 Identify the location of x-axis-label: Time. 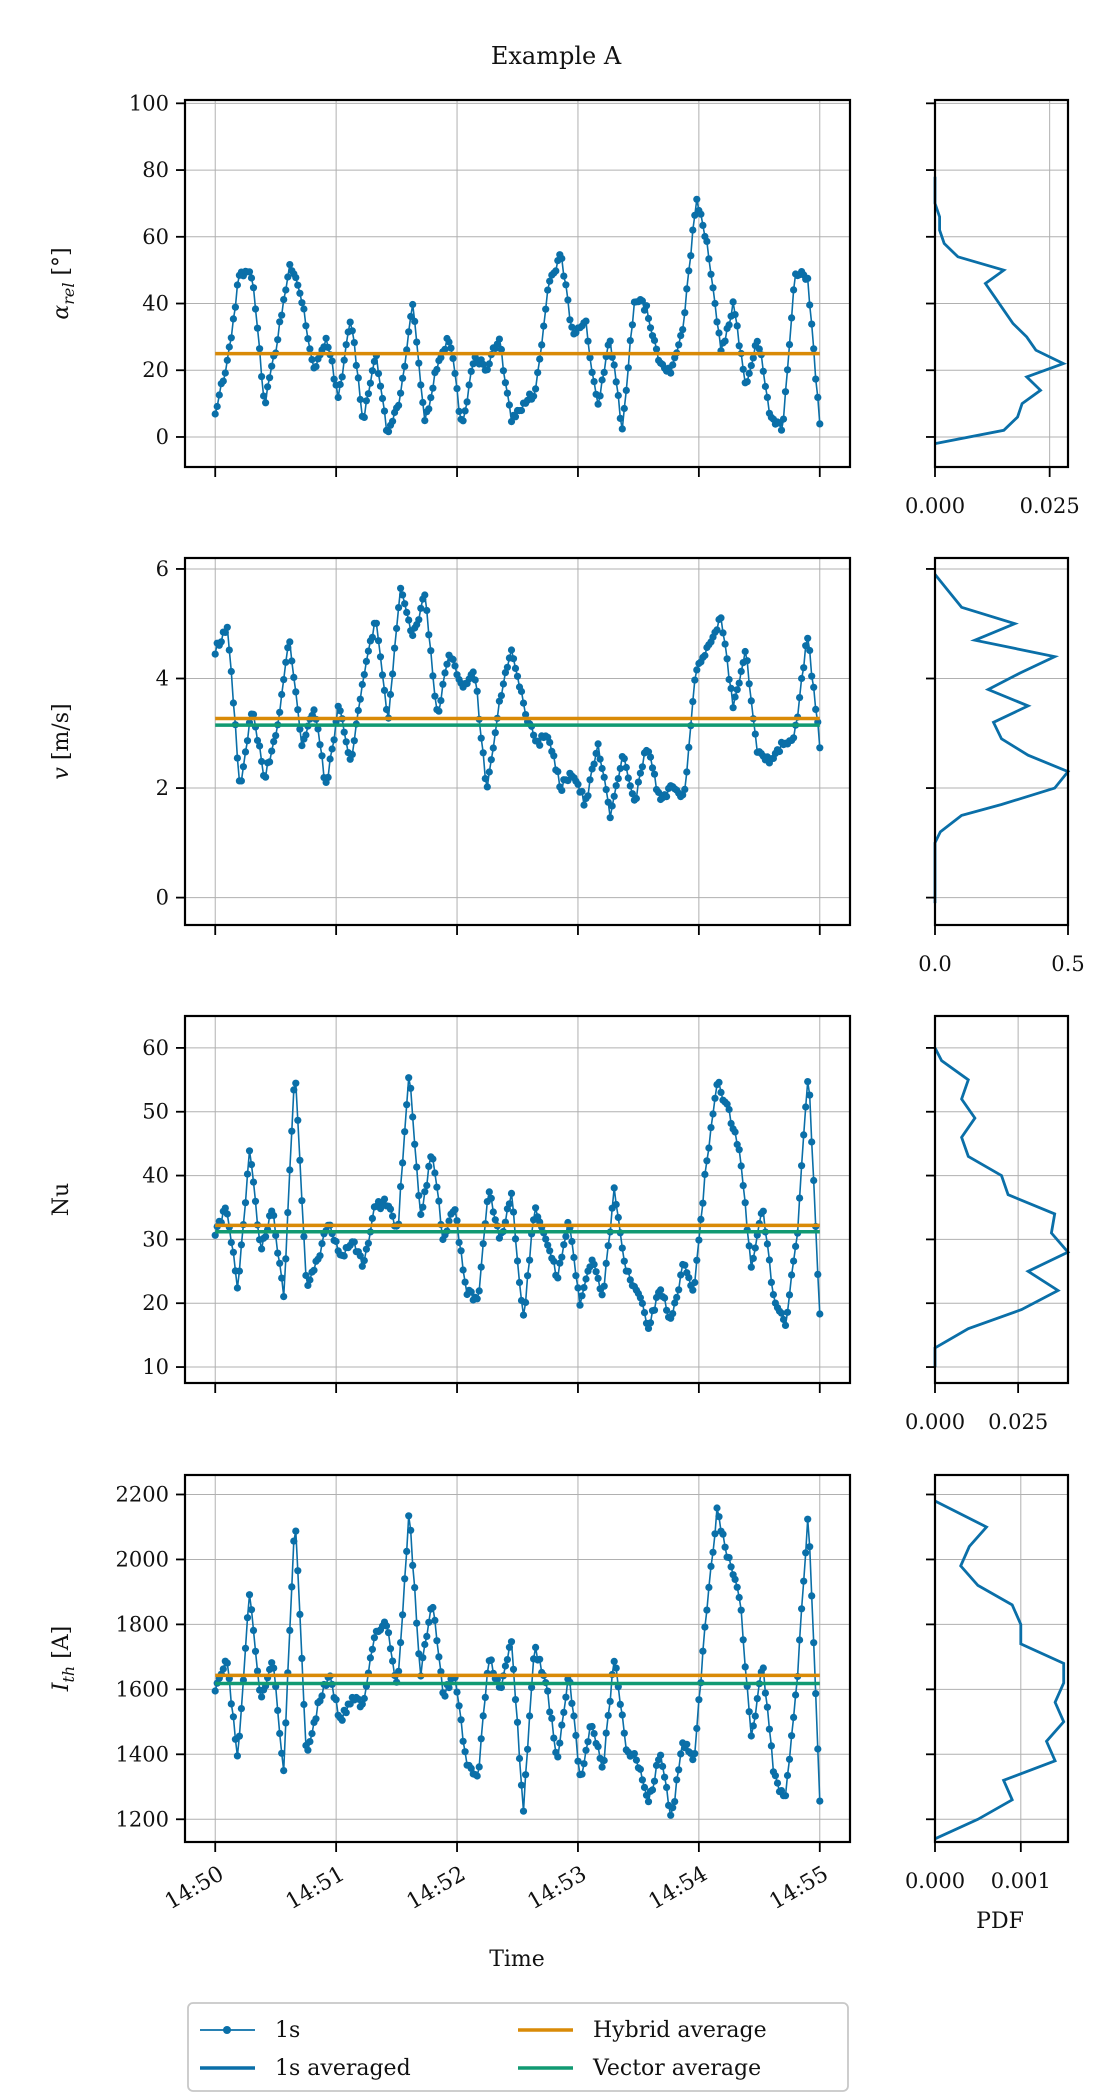
(517, 1959).